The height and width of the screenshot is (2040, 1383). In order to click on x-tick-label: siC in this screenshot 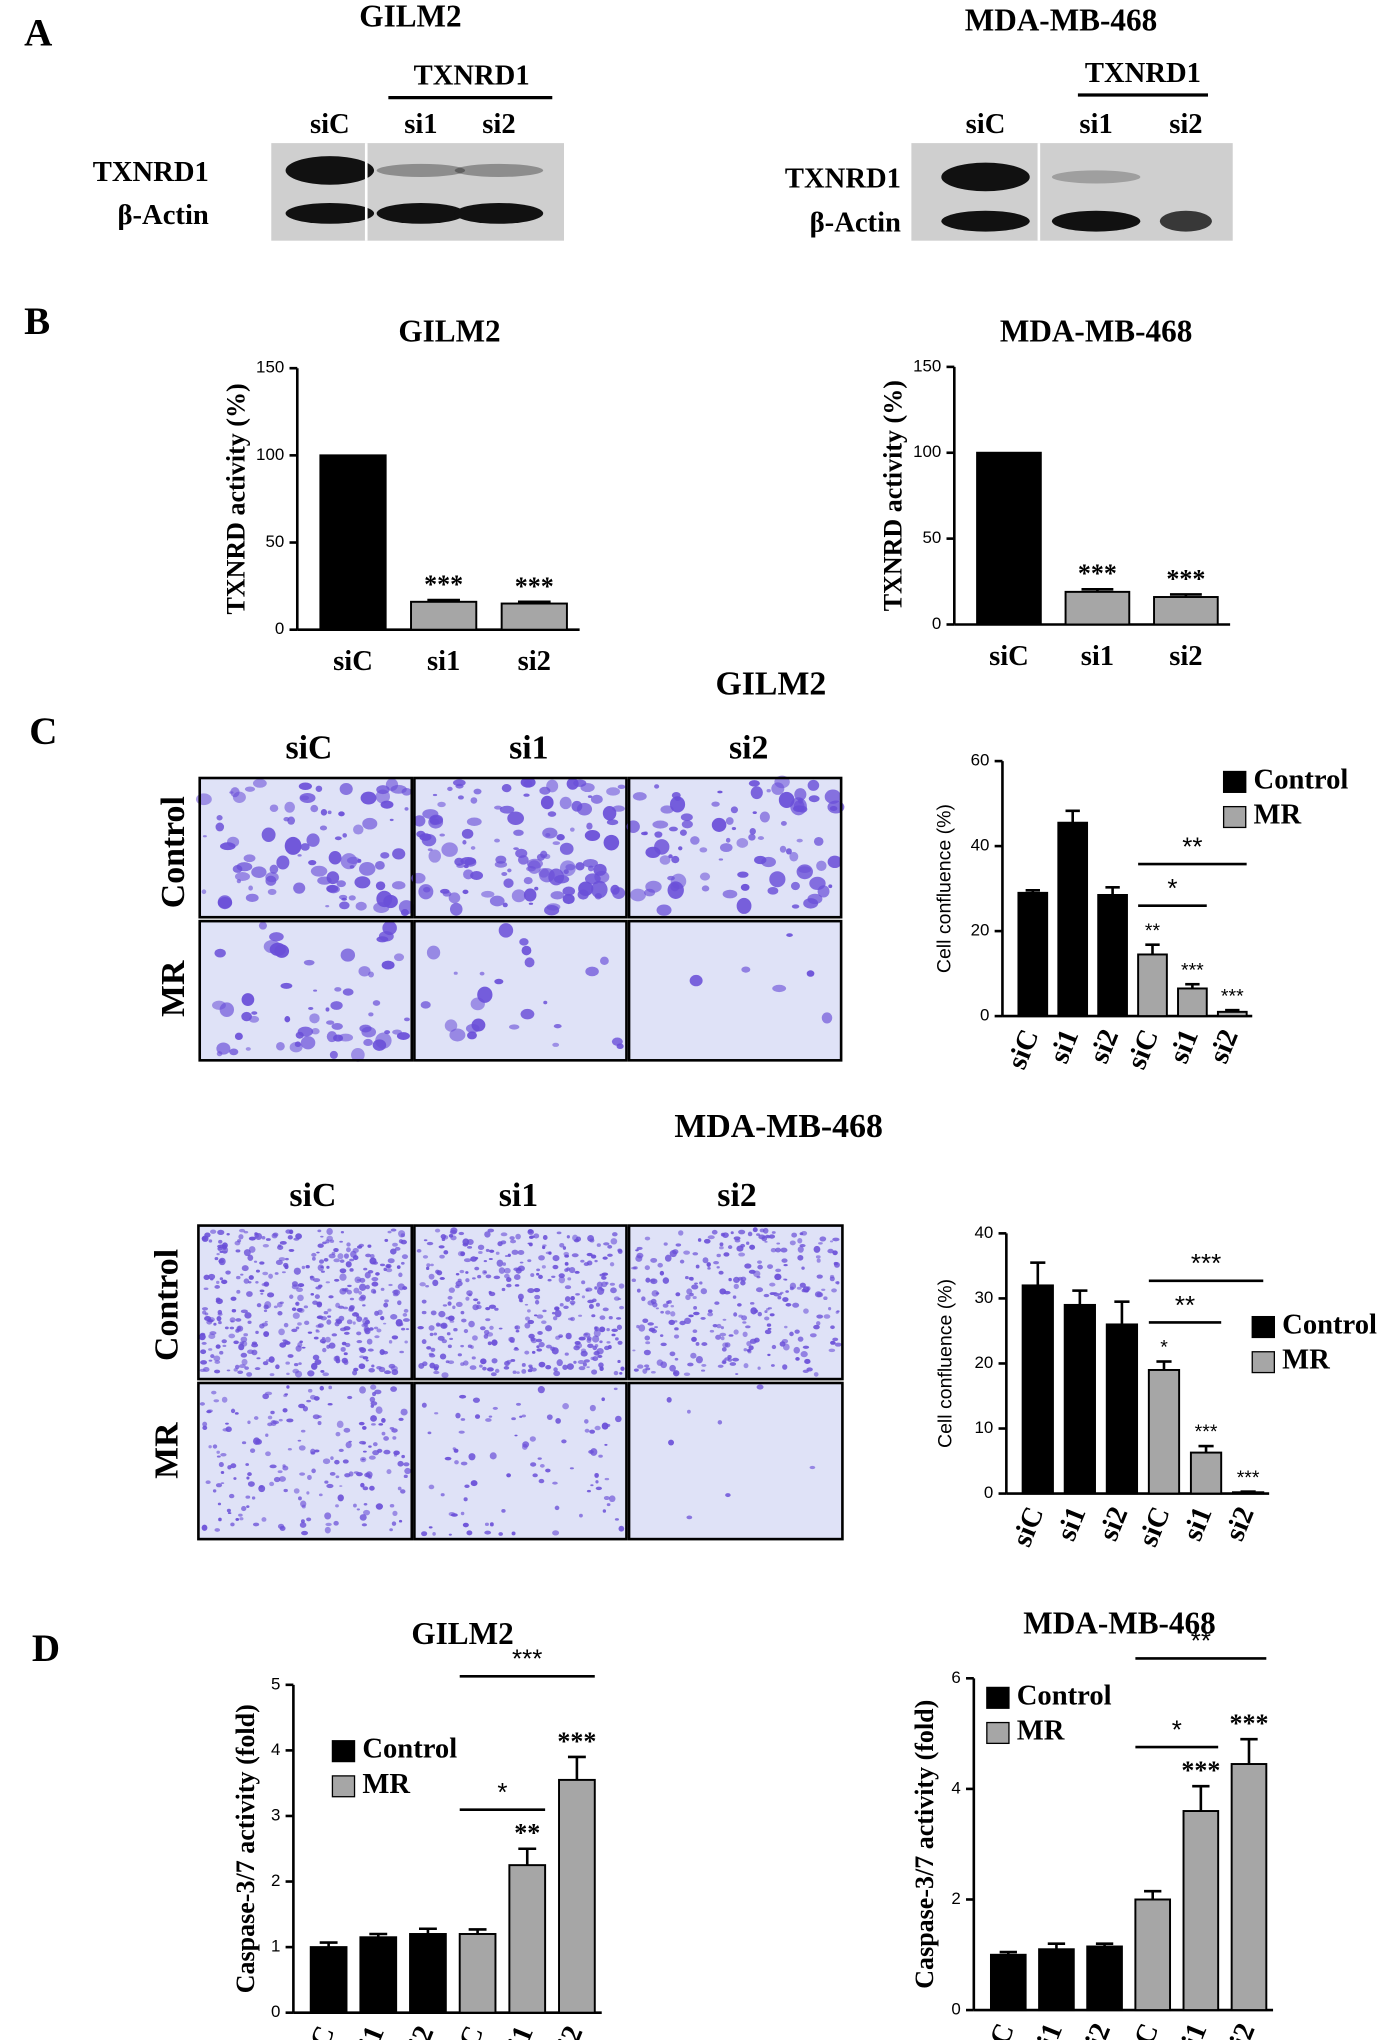, I will do `click(1009, 656)`.